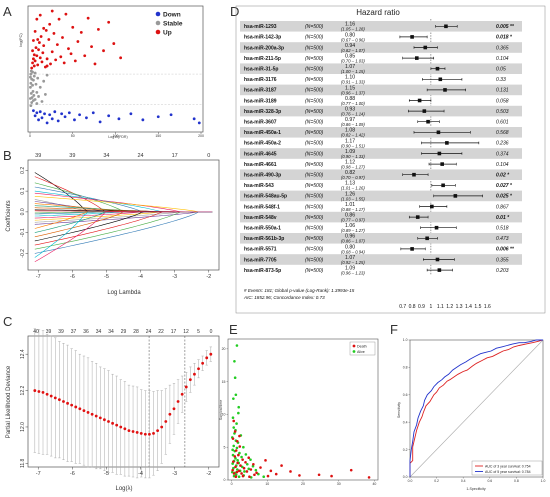 The width and height of the screenshot is (550, 497). I want to click on panel-d-row-name: hsa-miR-548v, so click(260, 218).